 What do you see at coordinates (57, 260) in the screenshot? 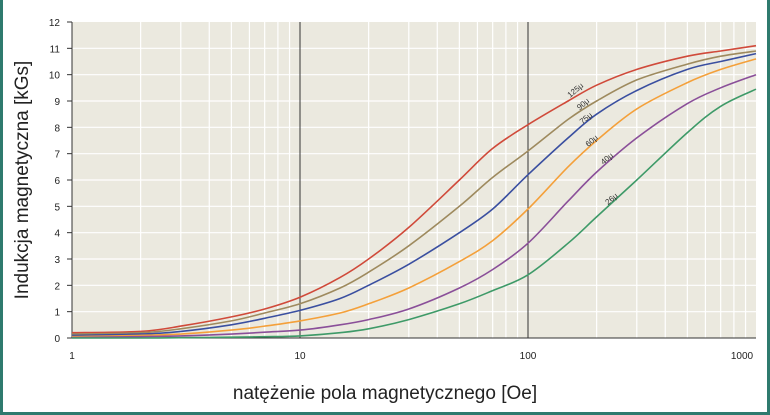
I see `y-tick-label: 3` at bounding box center [57, 260].